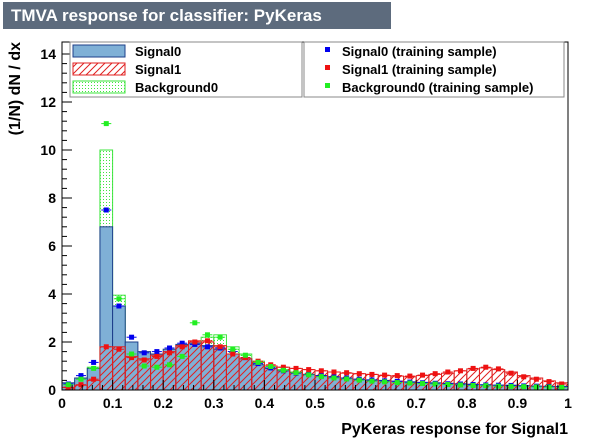  Describe the element at coordinates (118, 349) in the screenshot. I see `point-signal1-training-sample--4` at that location.